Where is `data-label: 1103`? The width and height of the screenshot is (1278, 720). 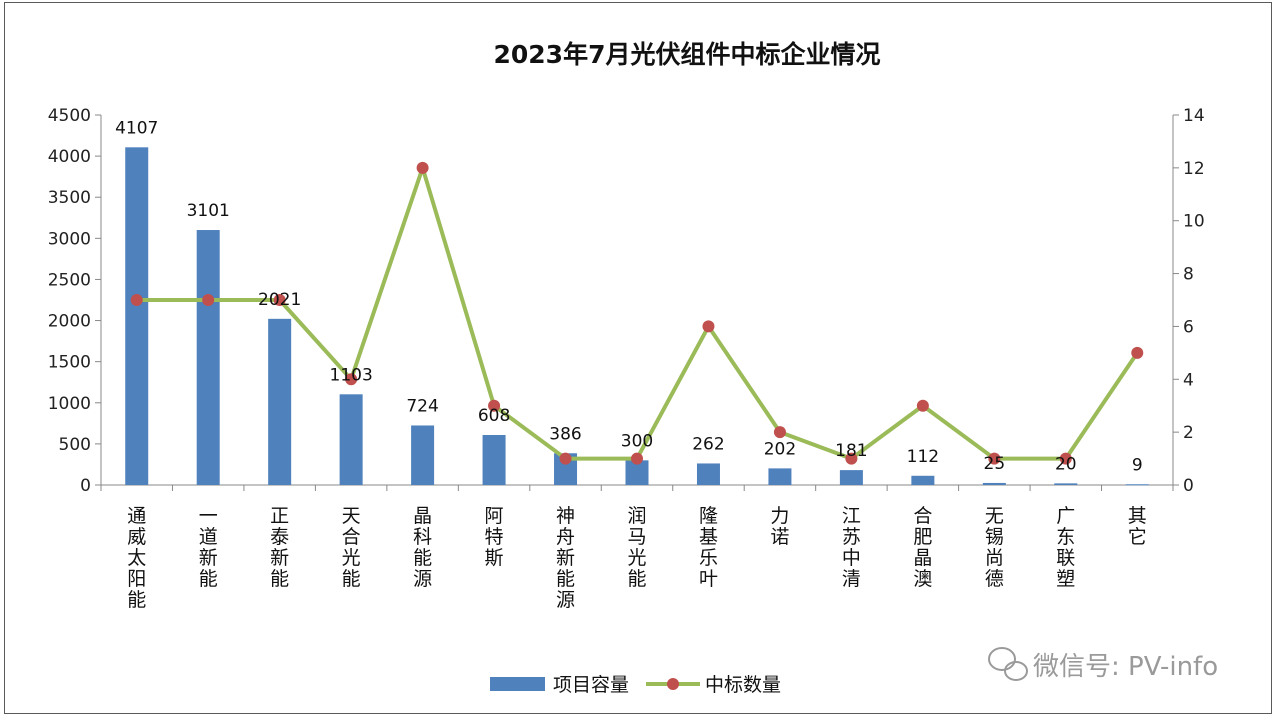
data-label: 1103 is located at coordinates (351, 375).